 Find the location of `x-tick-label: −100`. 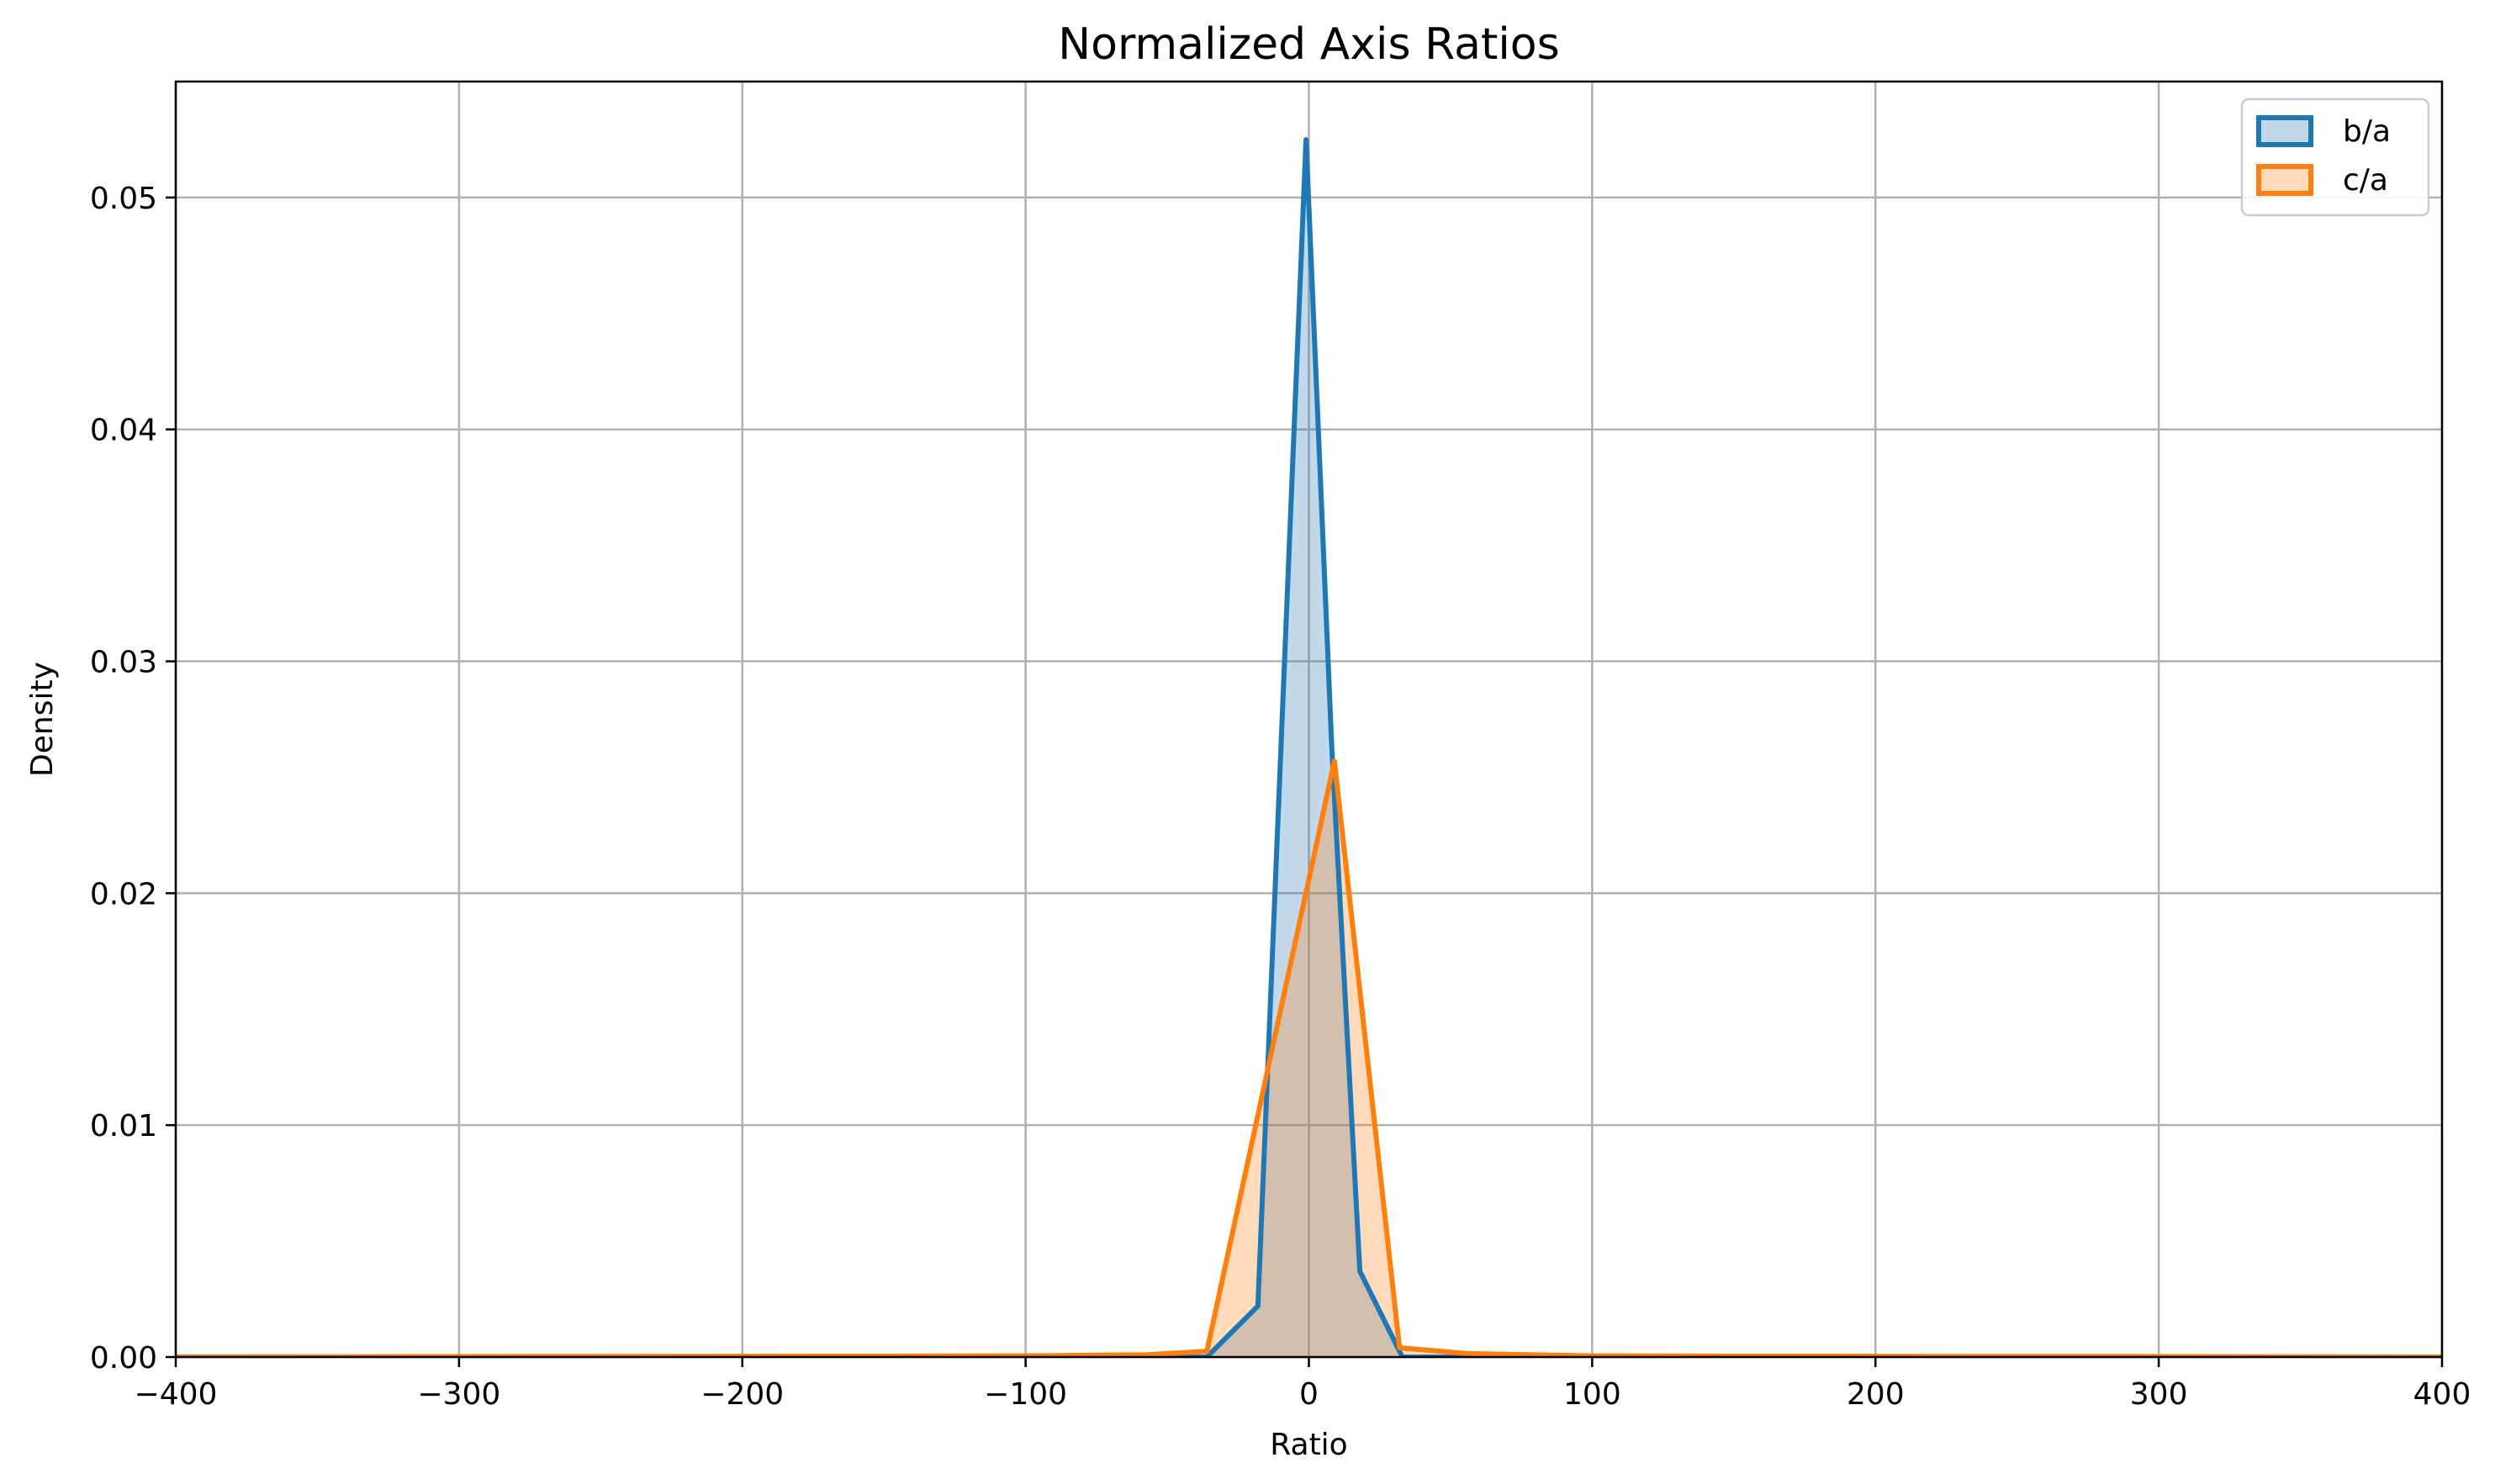

x-tick-label: −100 is located at coordinates (1025, 1394).